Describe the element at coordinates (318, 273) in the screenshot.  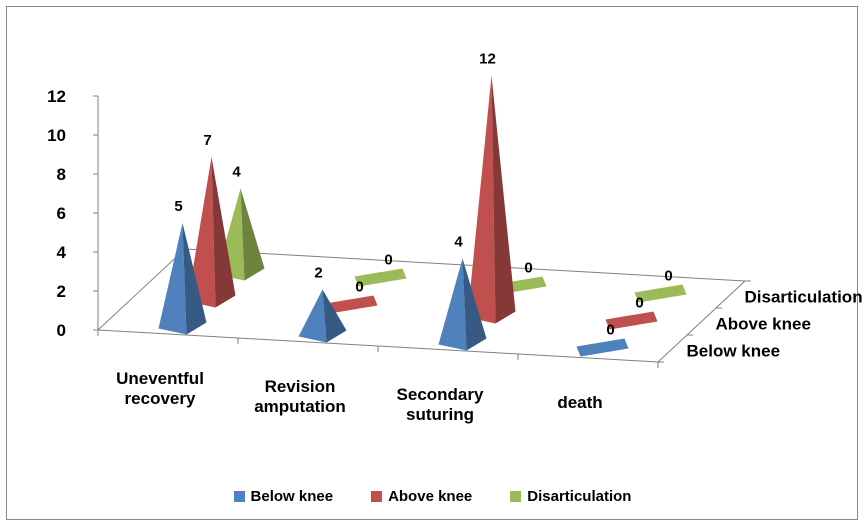
I see `data-label-below-knee-revision-amputation: 2` at that location.